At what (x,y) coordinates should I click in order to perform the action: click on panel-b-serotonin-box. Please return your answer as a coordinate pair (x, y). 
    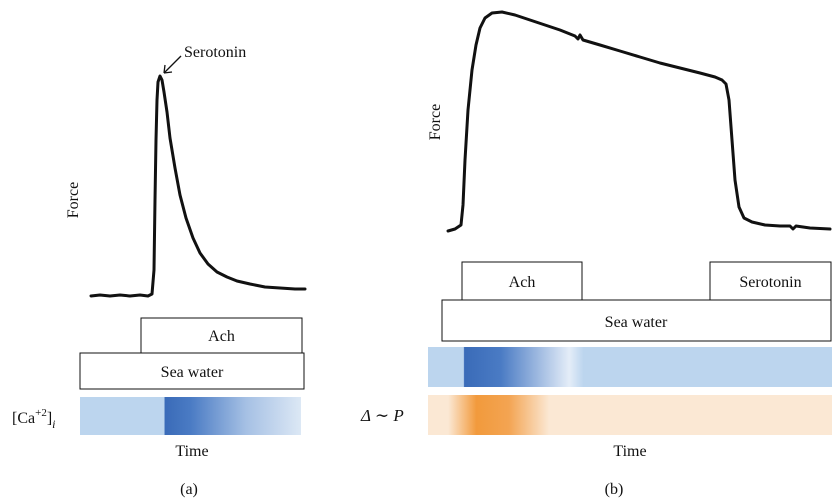
    Looking at the image, I should click on (770, 281).